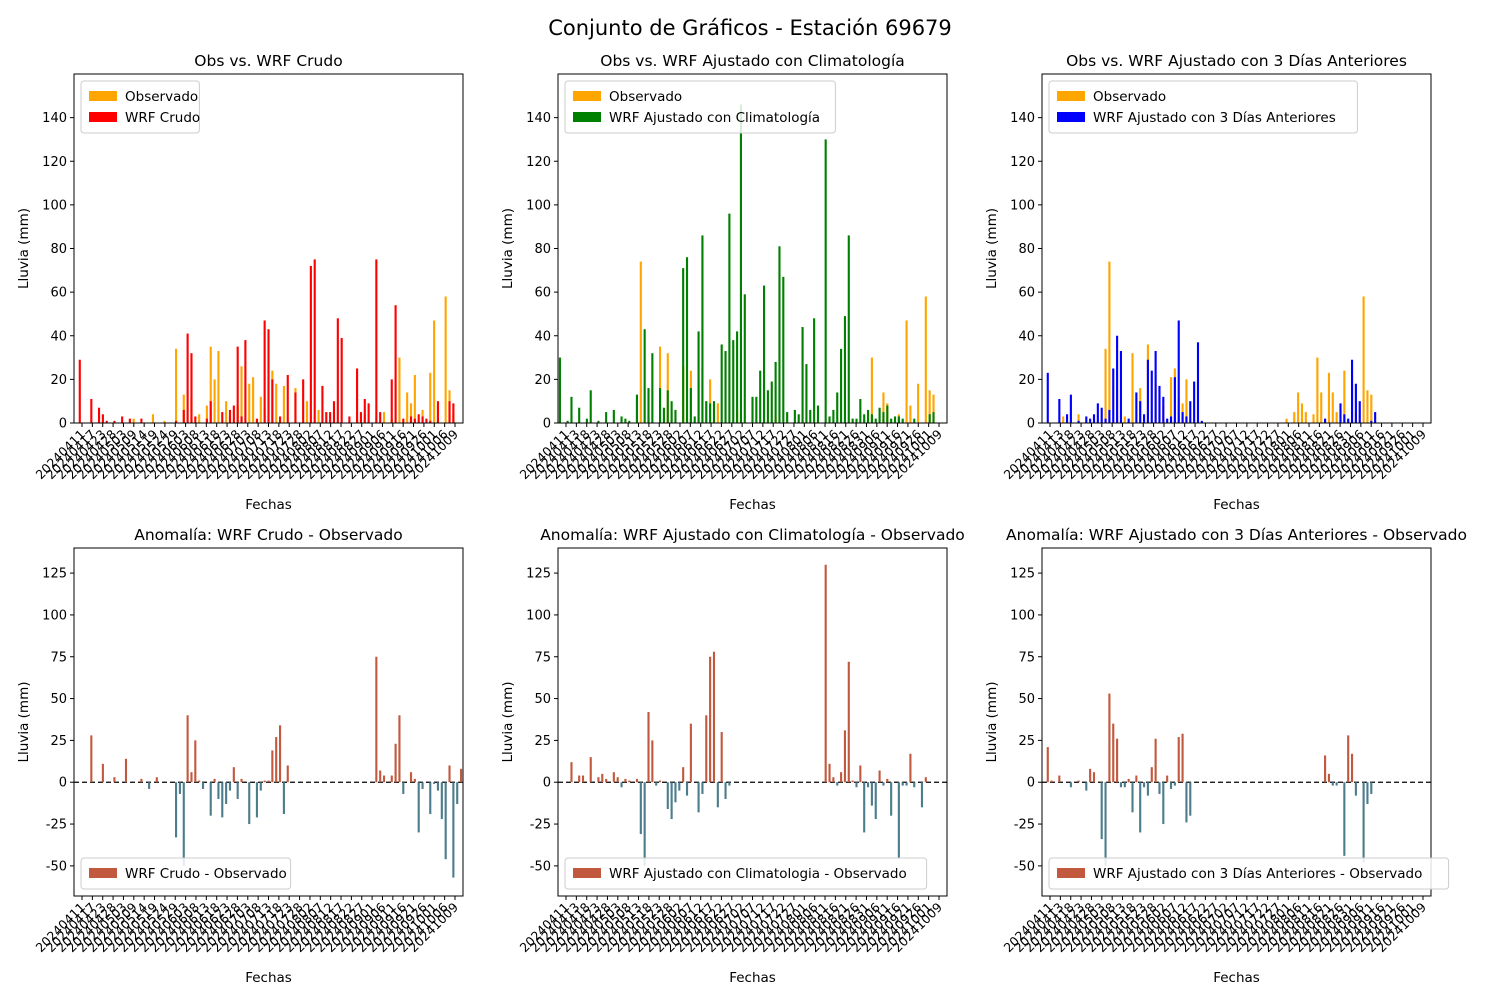 This screenshot has width=1500, height=1000. I want to click on y-tick-label: 120, so click(54, 162).